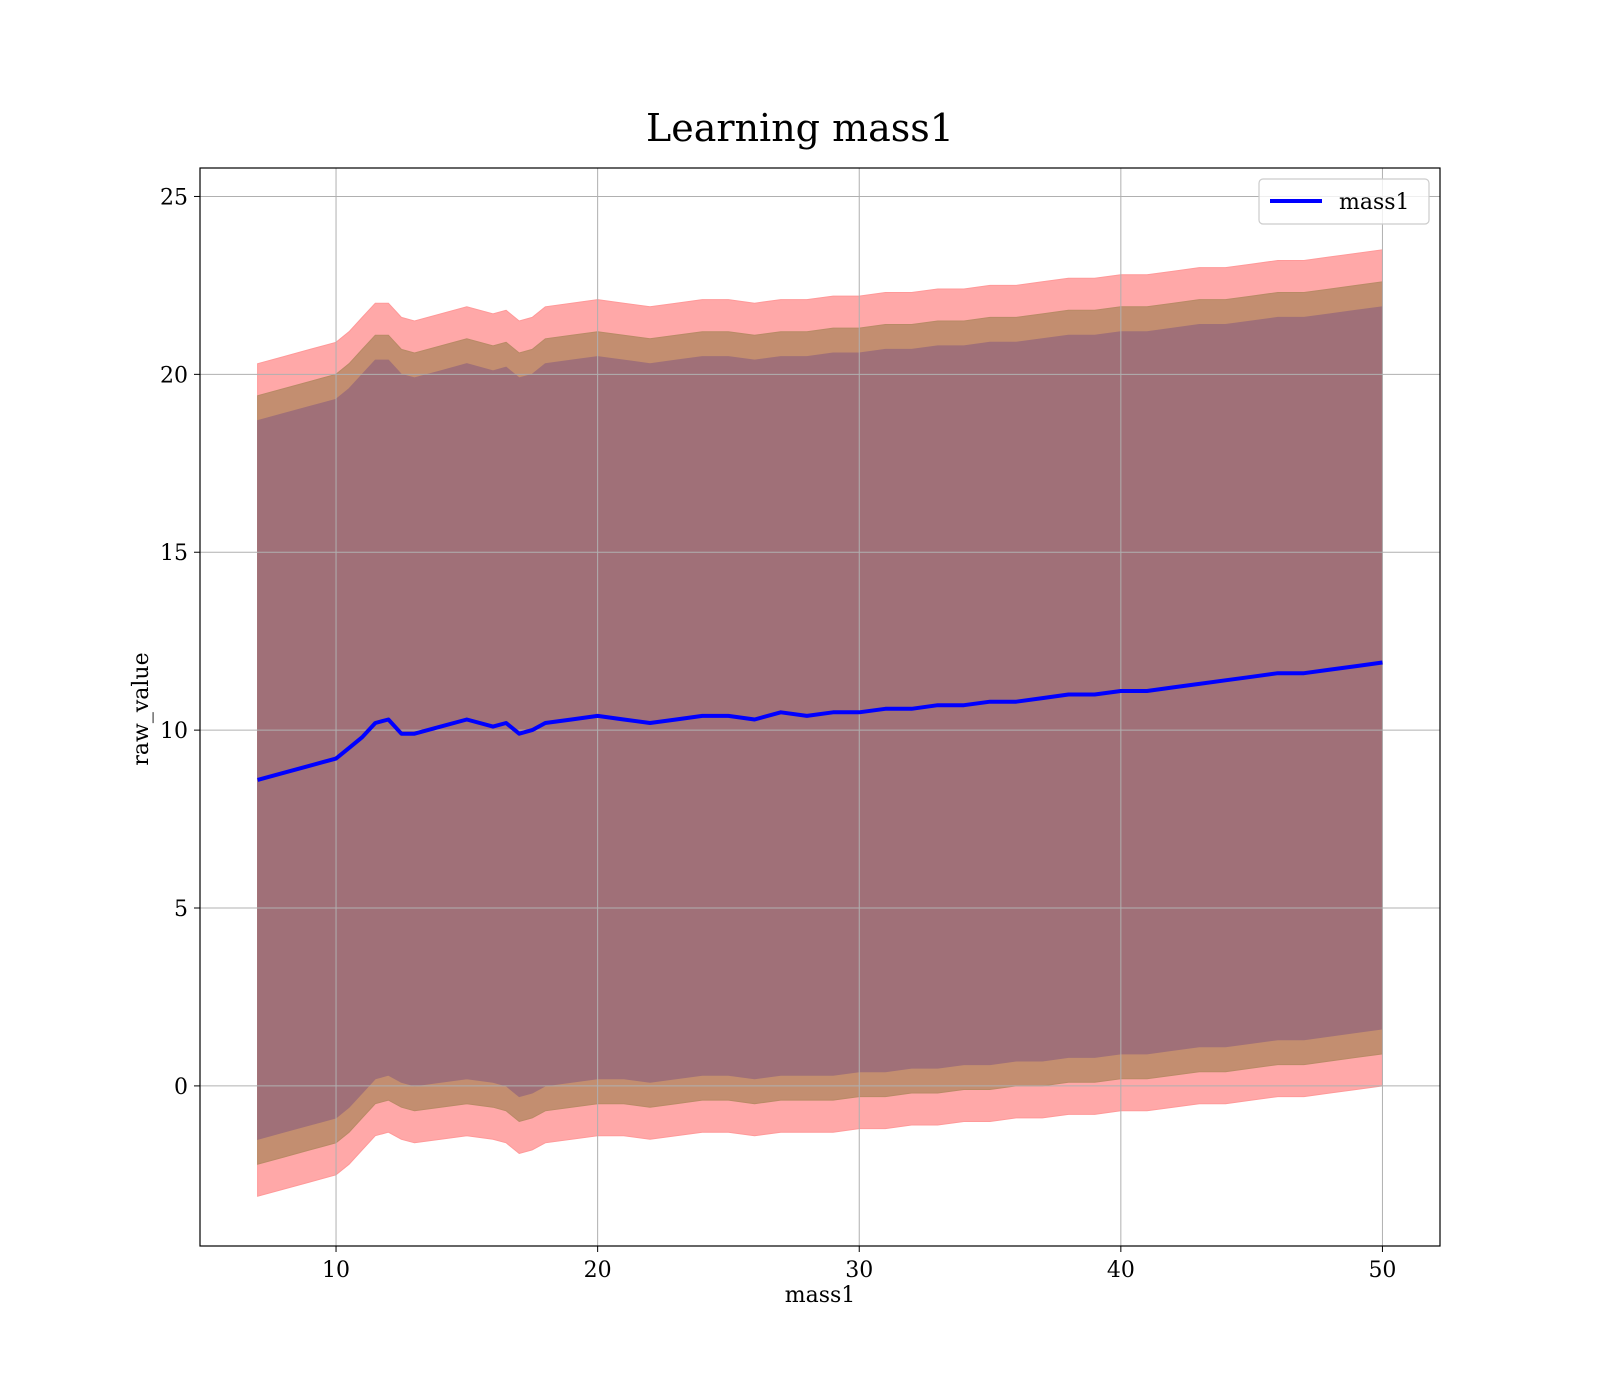  What do you see at coordinates (174, 553) in the screenshot?
I see `y-tick-label: 15` at bounding box center [174, 553].